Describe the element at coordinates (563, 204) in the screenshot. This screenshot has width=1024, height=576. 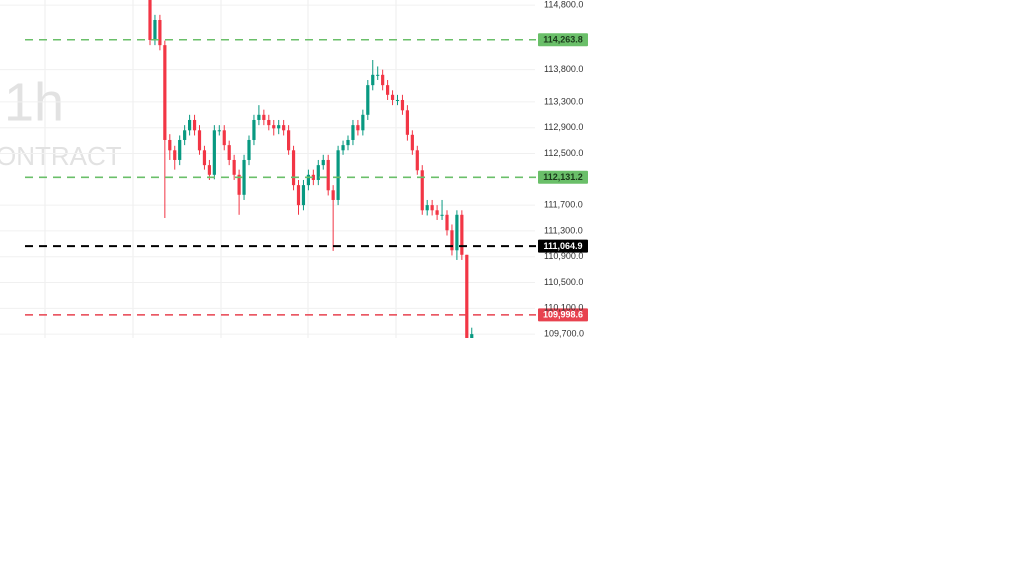
I see `y-tick-label: 111,700.0` at that location.